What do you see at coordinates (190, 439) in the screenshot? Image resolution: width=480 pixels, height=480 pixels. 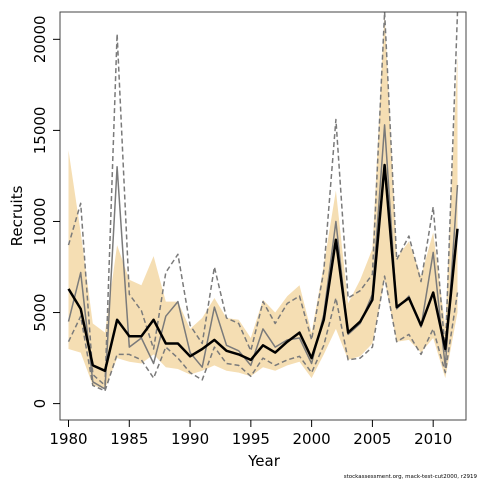 I see `x-tick-label: 1990` at bounding box center [190, 439].